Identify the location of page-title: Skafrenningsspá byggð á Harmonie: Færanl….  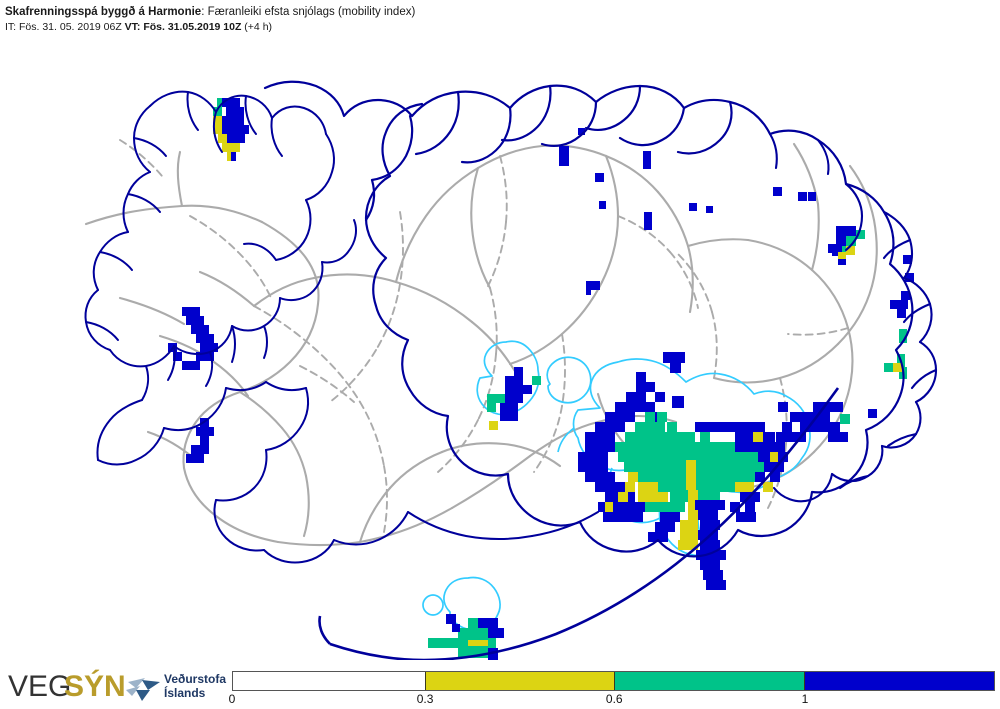
(315, 12).